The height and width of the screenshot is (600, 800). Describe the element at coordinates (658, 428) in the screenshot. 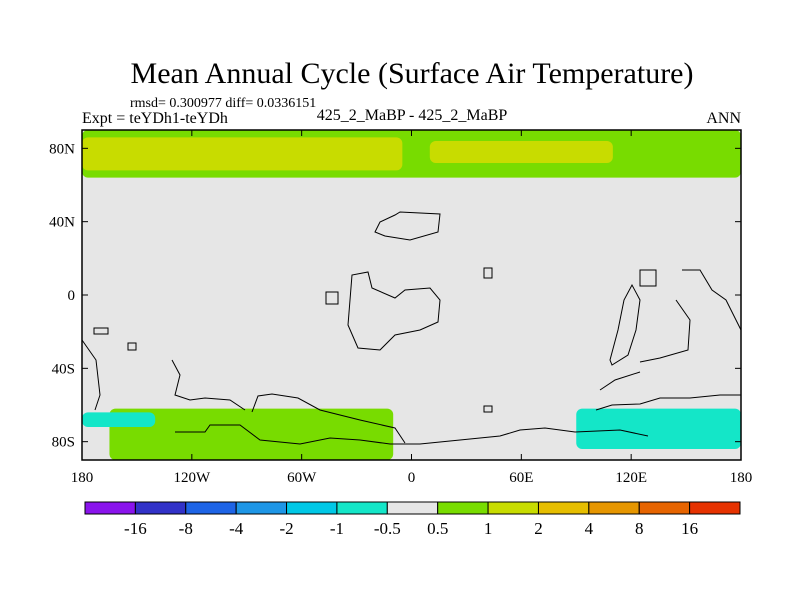

I see `region-southern-ocean-cool` at that location.